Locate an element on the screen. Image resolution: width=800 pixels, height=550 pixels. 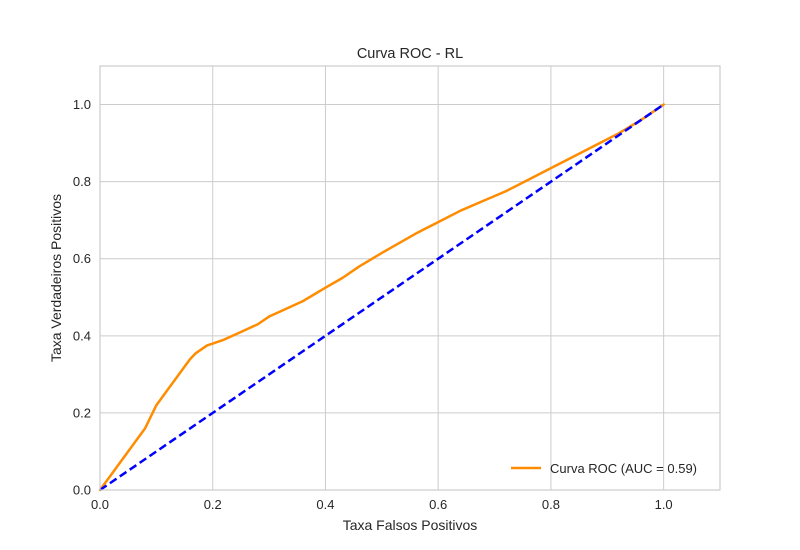
y-tick-label: 1.0 is located at coordinates (82, 104).